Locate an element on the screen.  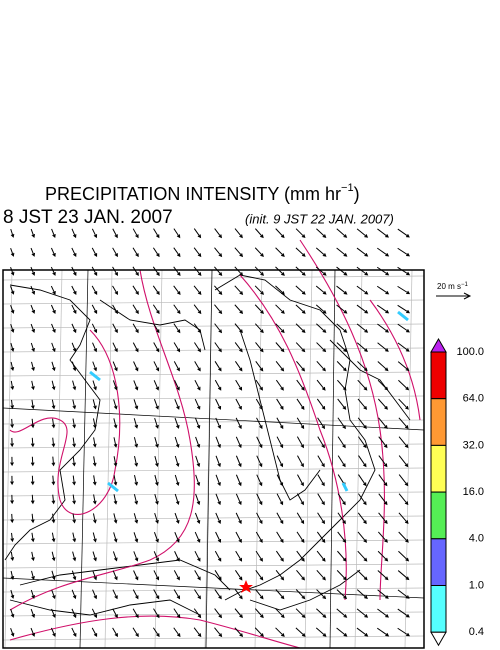
title: PRECIPITATION INTENSITY (mm hr−1) is located at coordinates (202, 193).